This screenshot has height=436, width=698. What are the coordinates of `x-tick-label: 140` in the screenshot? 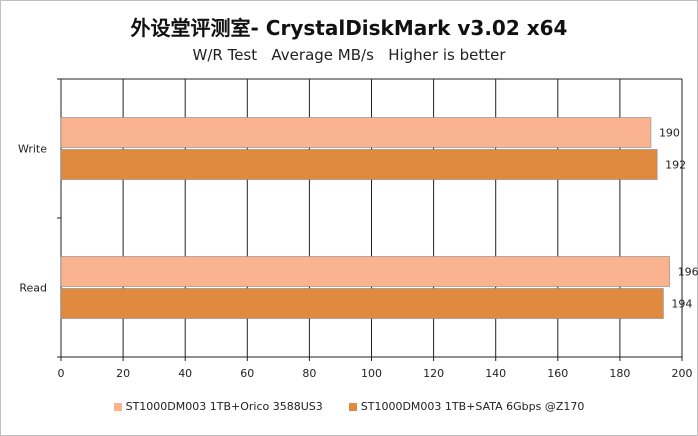 It's located at (495, 373).